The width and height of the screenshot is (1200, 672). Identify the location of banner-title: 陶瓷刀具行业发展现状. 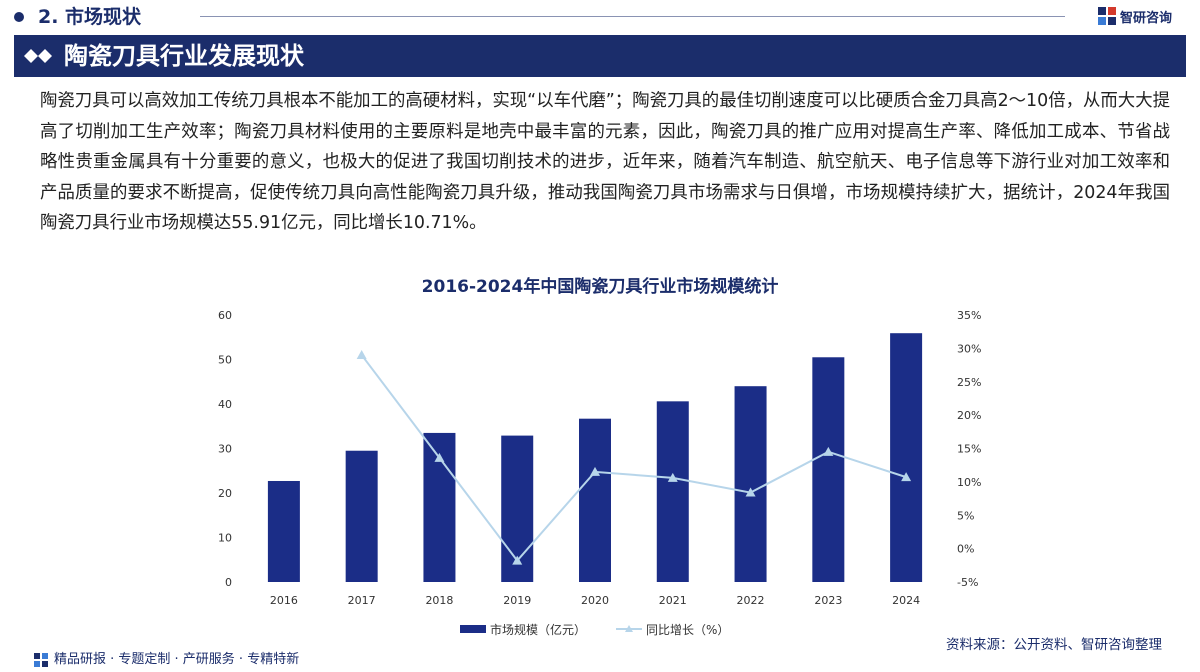
(184, 56).